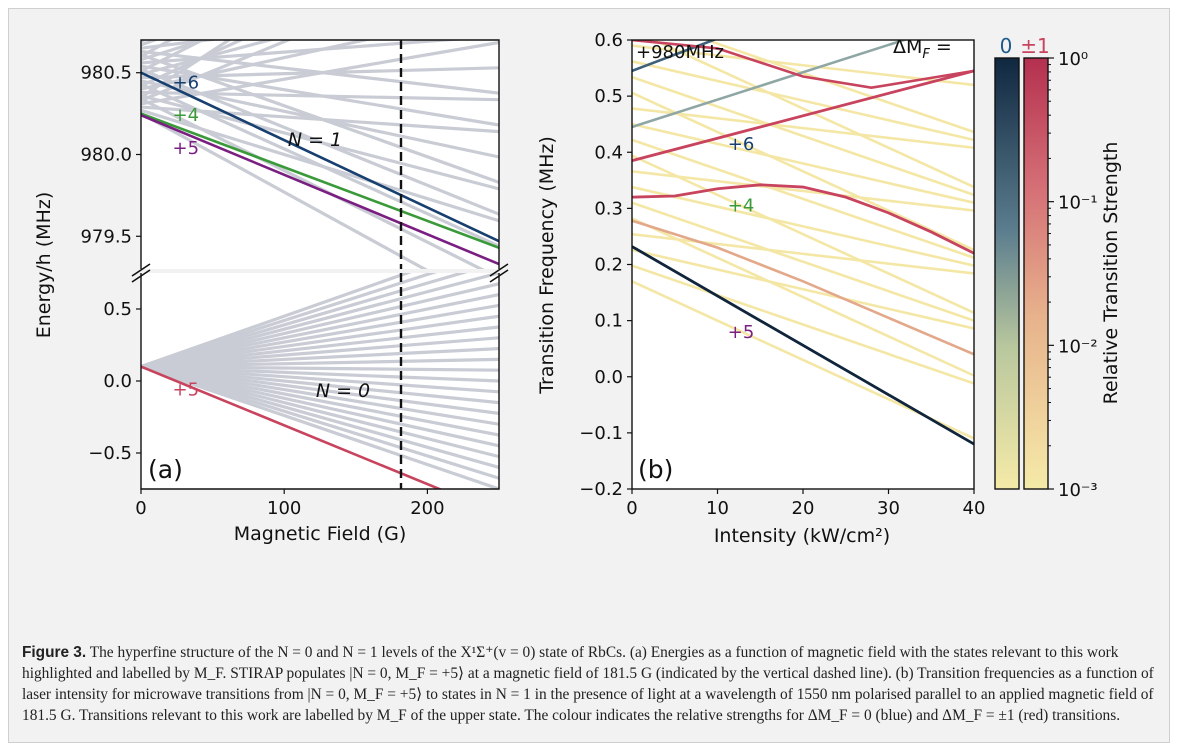 This screenshot has width=1182, height=753. Describe the element at coordinates (547, 265) in the screenshot. I see `panel-b-ylabel: Transition Frequency (MHz)` at that location.